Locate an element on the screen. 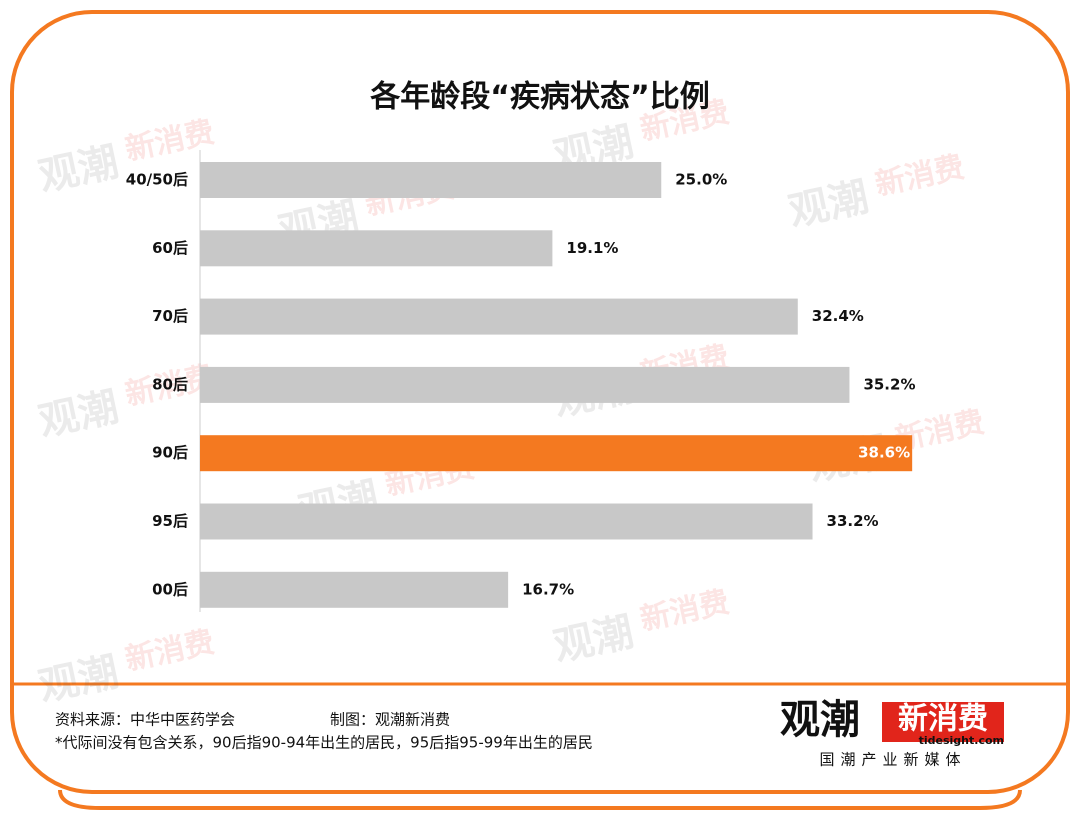 This screenshot has width=1080, height=826. footer-credit: 制图：观潮新消费 is located at coordinates (390, 720).